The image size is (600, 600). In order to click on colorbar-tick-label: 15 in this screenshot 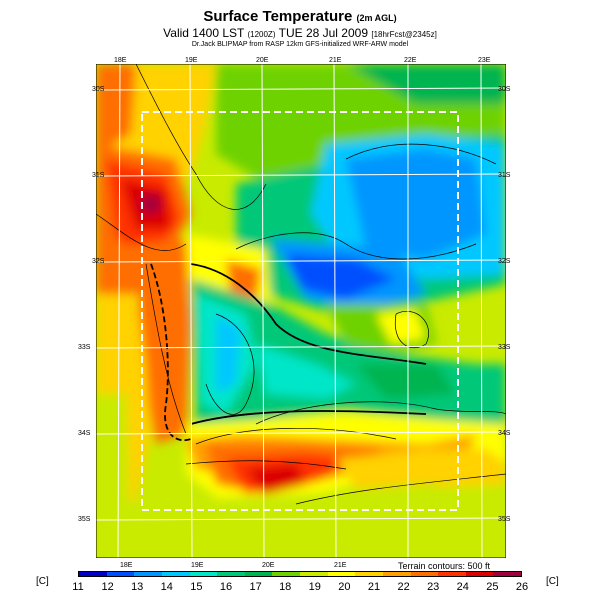, I will do `click(196, 587)`.